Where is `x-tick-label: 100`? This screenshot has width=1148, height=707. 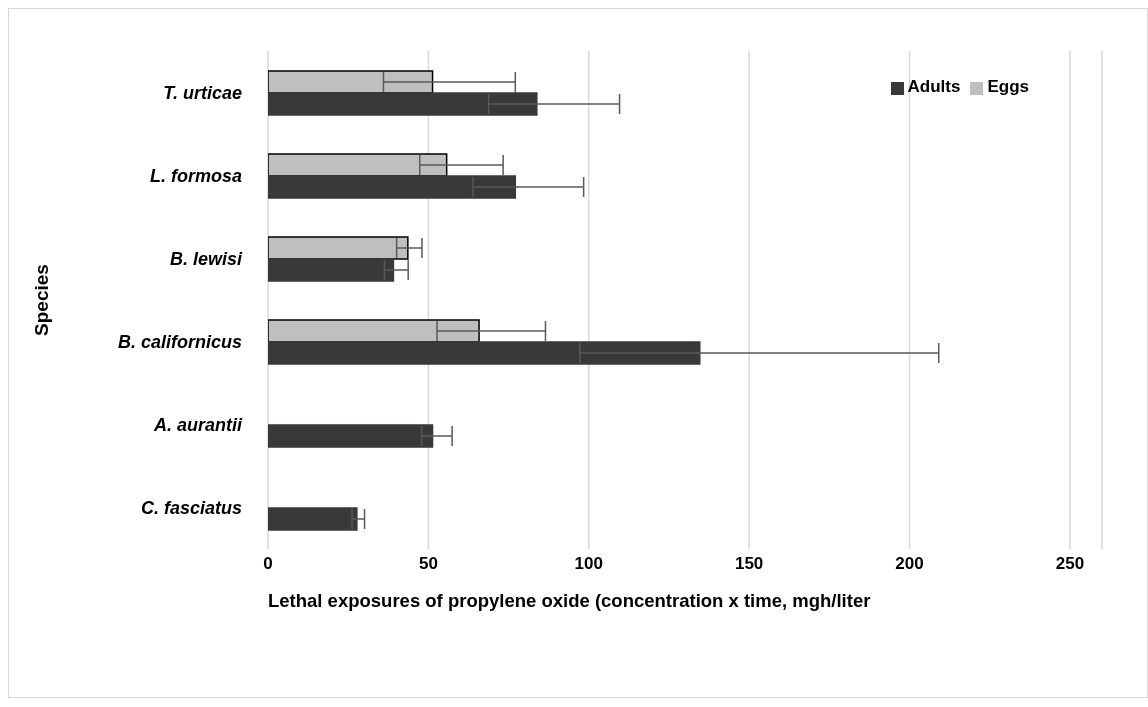 x-tick-label: 100 is located at coordinates (588, 564).